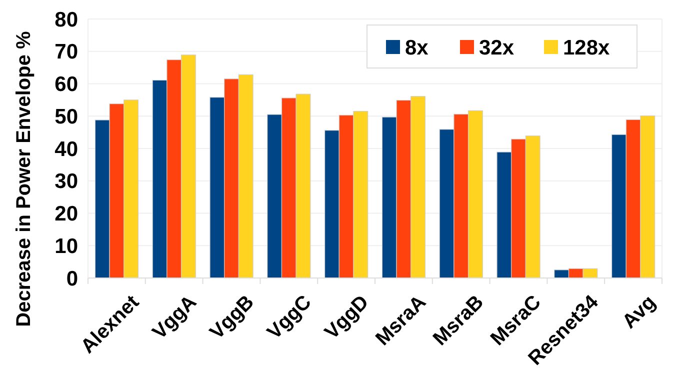 The width and height of the screenshot is (676, 379). What do you see at coordinates (66, 20) in the screenshot?
I see `y-tick-label: 80` at bounding box center [66, 20].